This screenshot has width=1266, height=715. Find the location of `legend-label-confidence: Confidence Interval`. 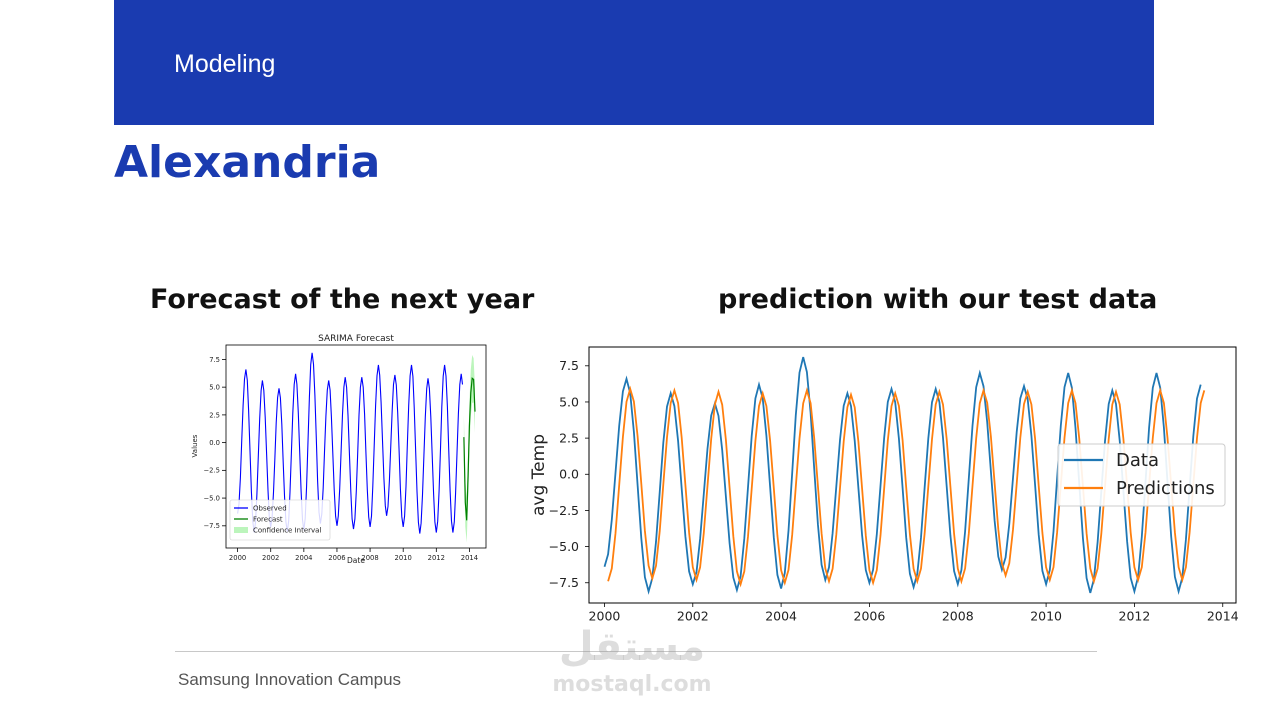

legend-label-confidence: Confidence Interval is located at coordinates (287, 531).